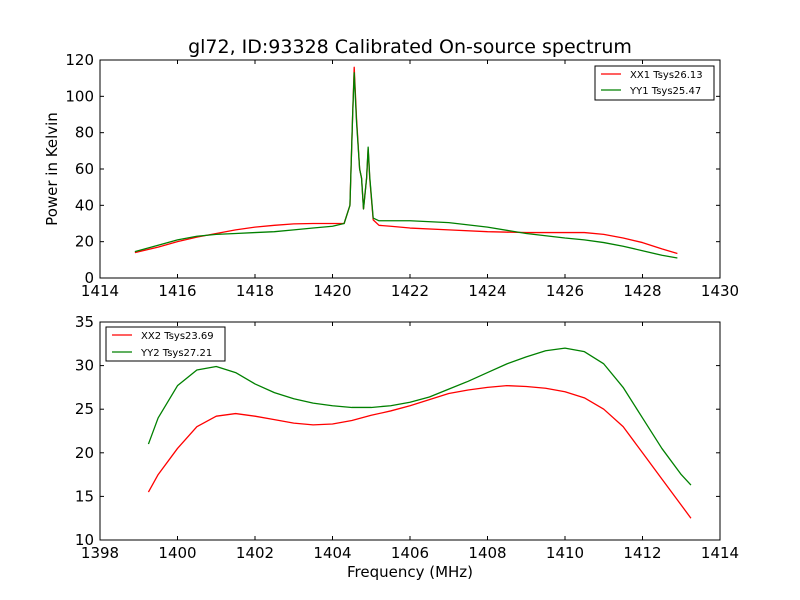 This screenshot has width=800, height=600. I want to click on bottom-y-tick-label: 30, so click(84, 366).